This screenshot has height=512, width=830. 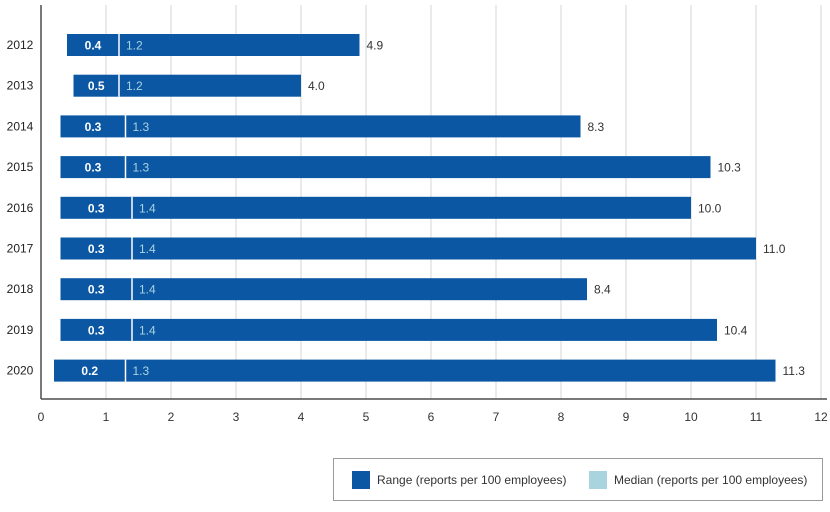 I want to click on median-value-label-2016: 1.4, so click(x=147, y=208).